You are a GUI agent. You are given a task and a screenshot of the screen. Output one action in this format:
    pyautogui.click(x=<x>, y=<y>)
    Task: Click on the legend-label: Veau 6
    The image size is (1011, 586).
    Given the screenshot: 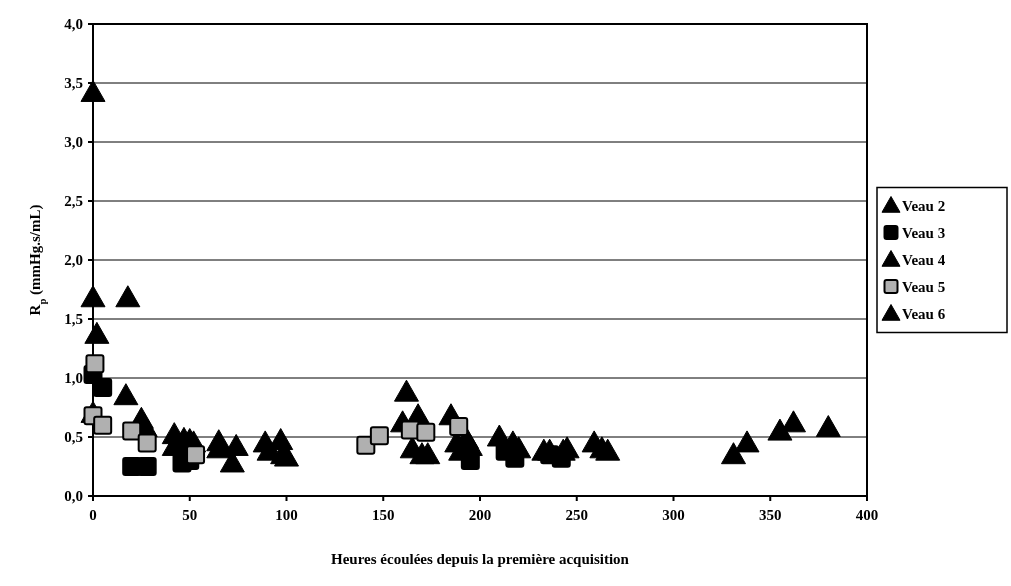 What is the action you would take?
    pyautogui.click(x=924, y=313)
    